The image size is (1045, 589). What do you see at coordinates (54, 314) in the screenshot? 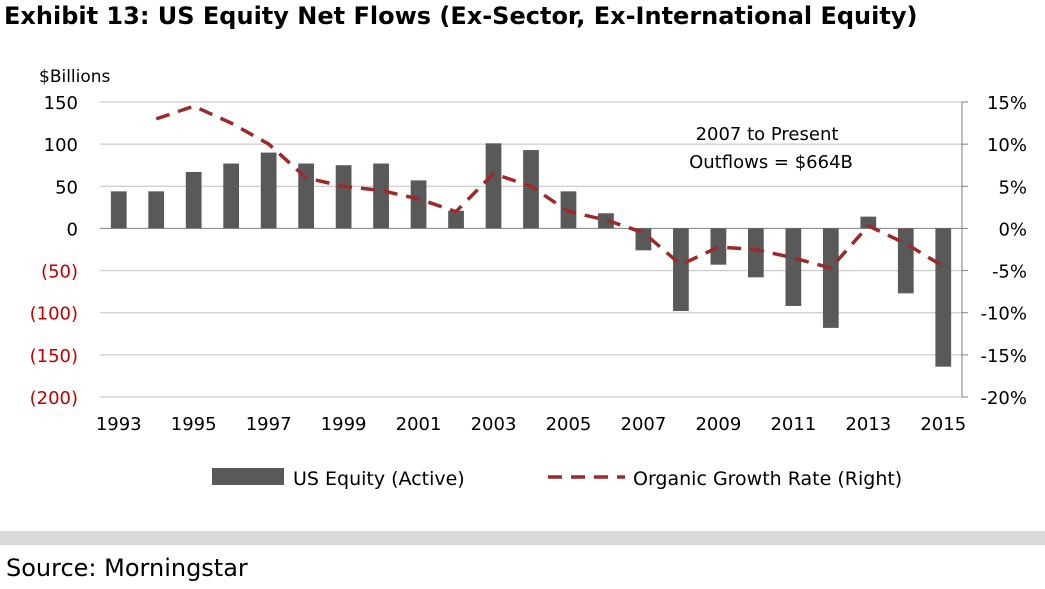
I see `left-tick-label: (100)` at bounding box center [54, 314].